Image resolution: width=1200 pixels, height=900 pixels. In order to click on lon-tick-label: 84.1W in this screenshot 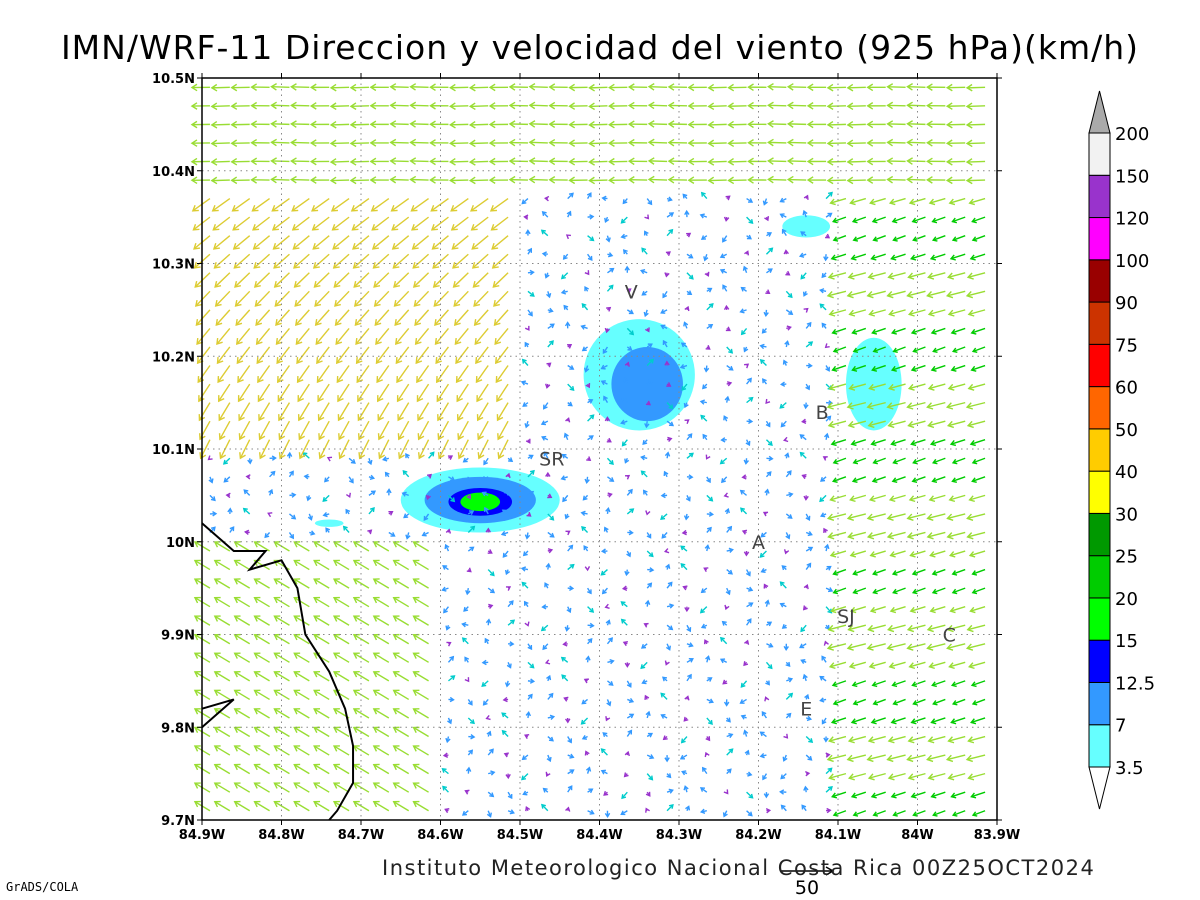, I will do `click(838, 835)`.